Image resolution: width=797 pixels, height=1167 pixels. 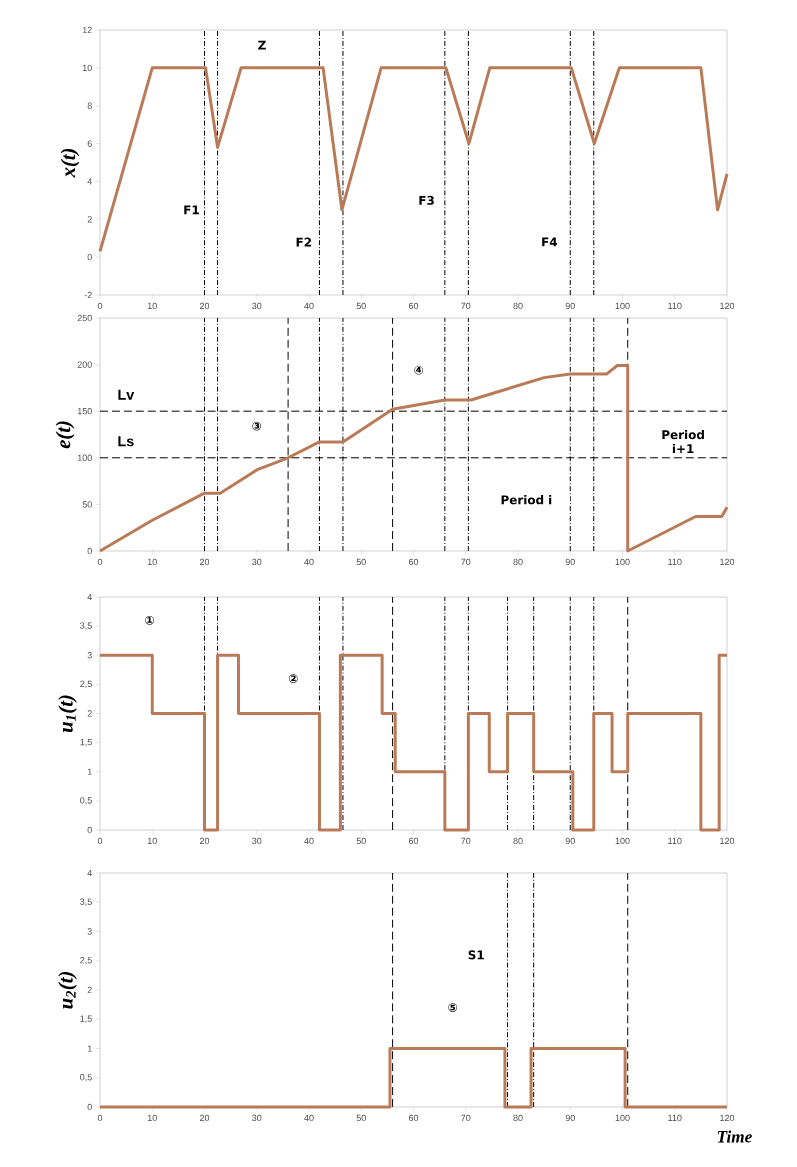 I want to click on y-axis-title: u$_{1}$(t), so click(x=67, y=714).